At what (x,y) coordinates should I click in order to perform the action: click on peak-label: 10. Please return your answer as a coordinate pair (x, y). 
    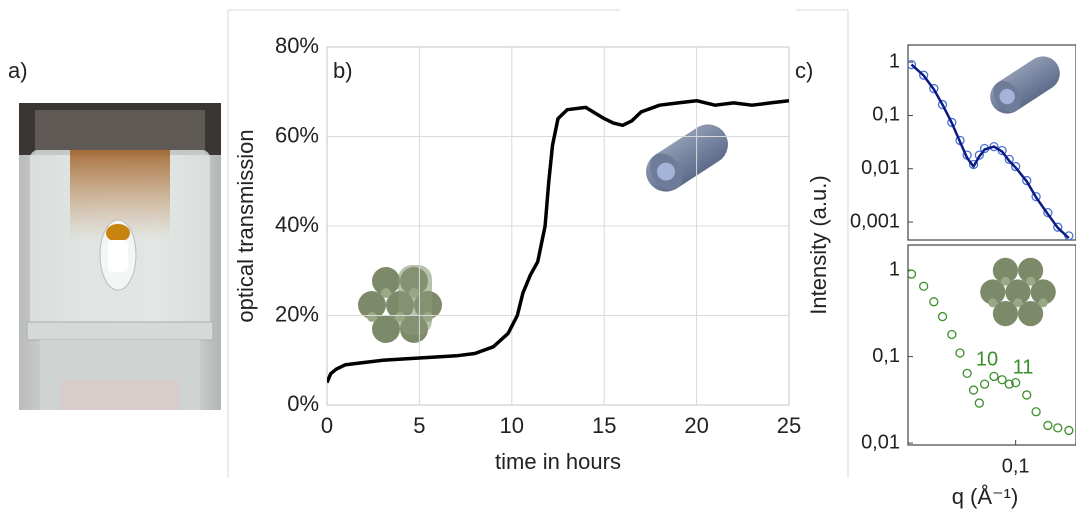
    Looking at the image, I should click on (987, 359).